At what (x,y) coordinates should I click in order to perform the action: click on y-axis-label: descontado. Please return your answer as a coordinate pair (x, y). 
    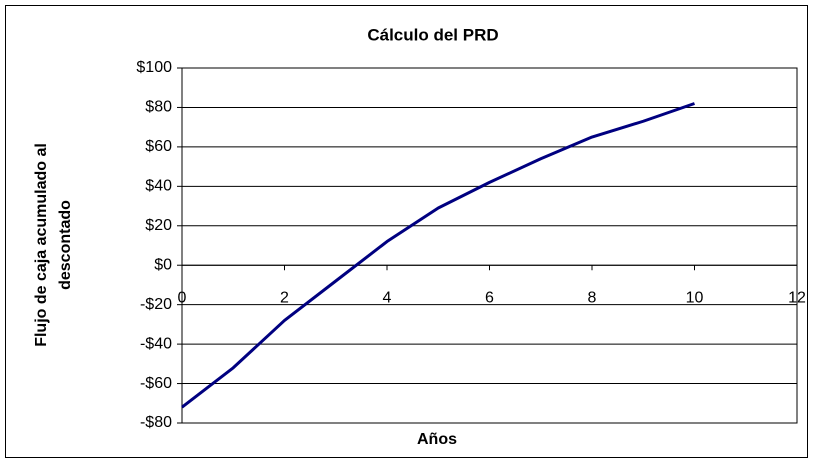
    Looking at the image, I should click on (65, 245).